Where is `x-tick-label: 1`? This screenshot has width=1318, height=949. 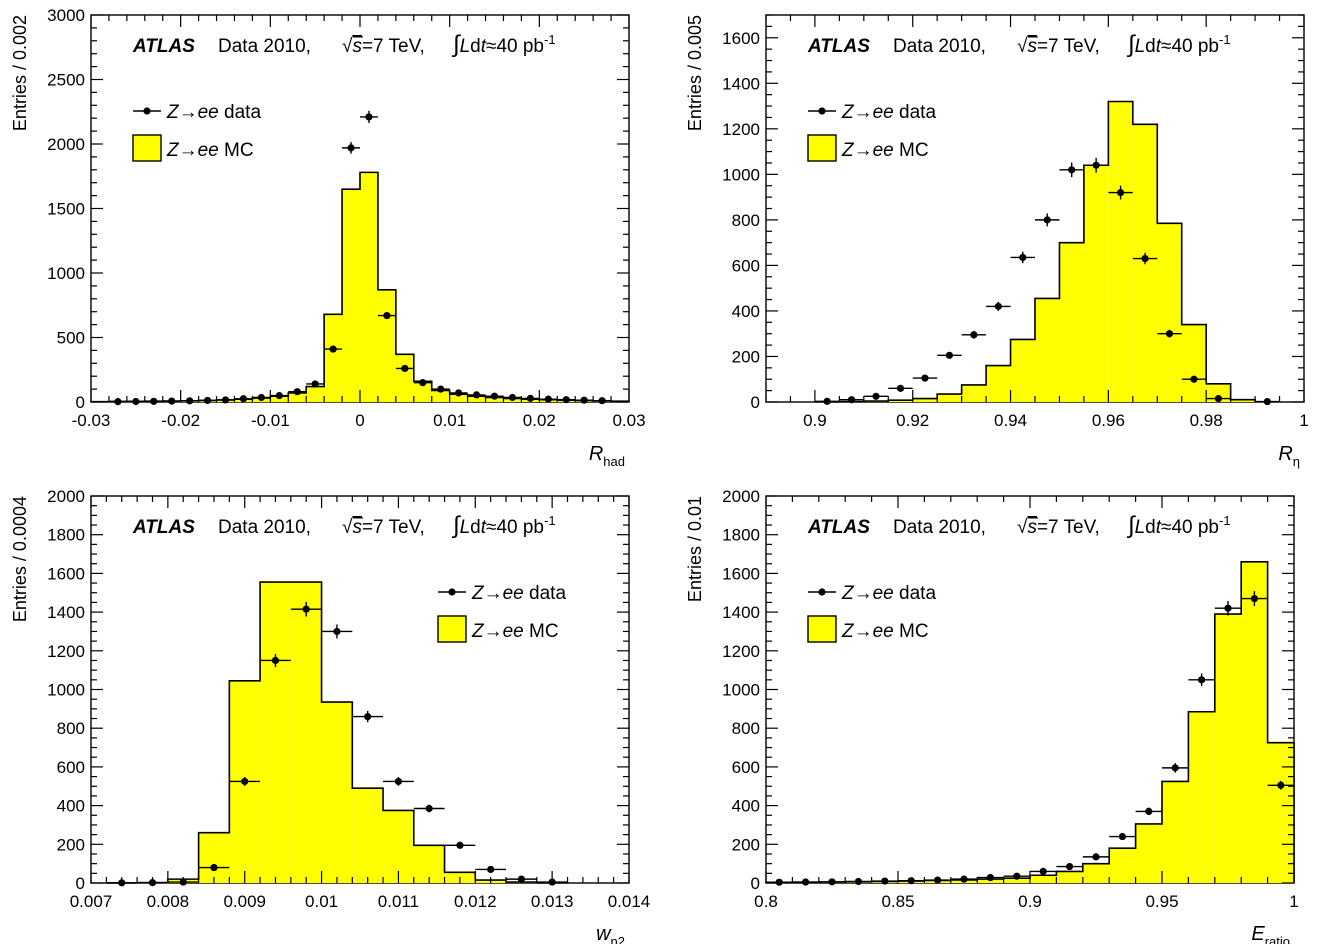 x-tick-label: 1 is located at coordinates (1293, 901).